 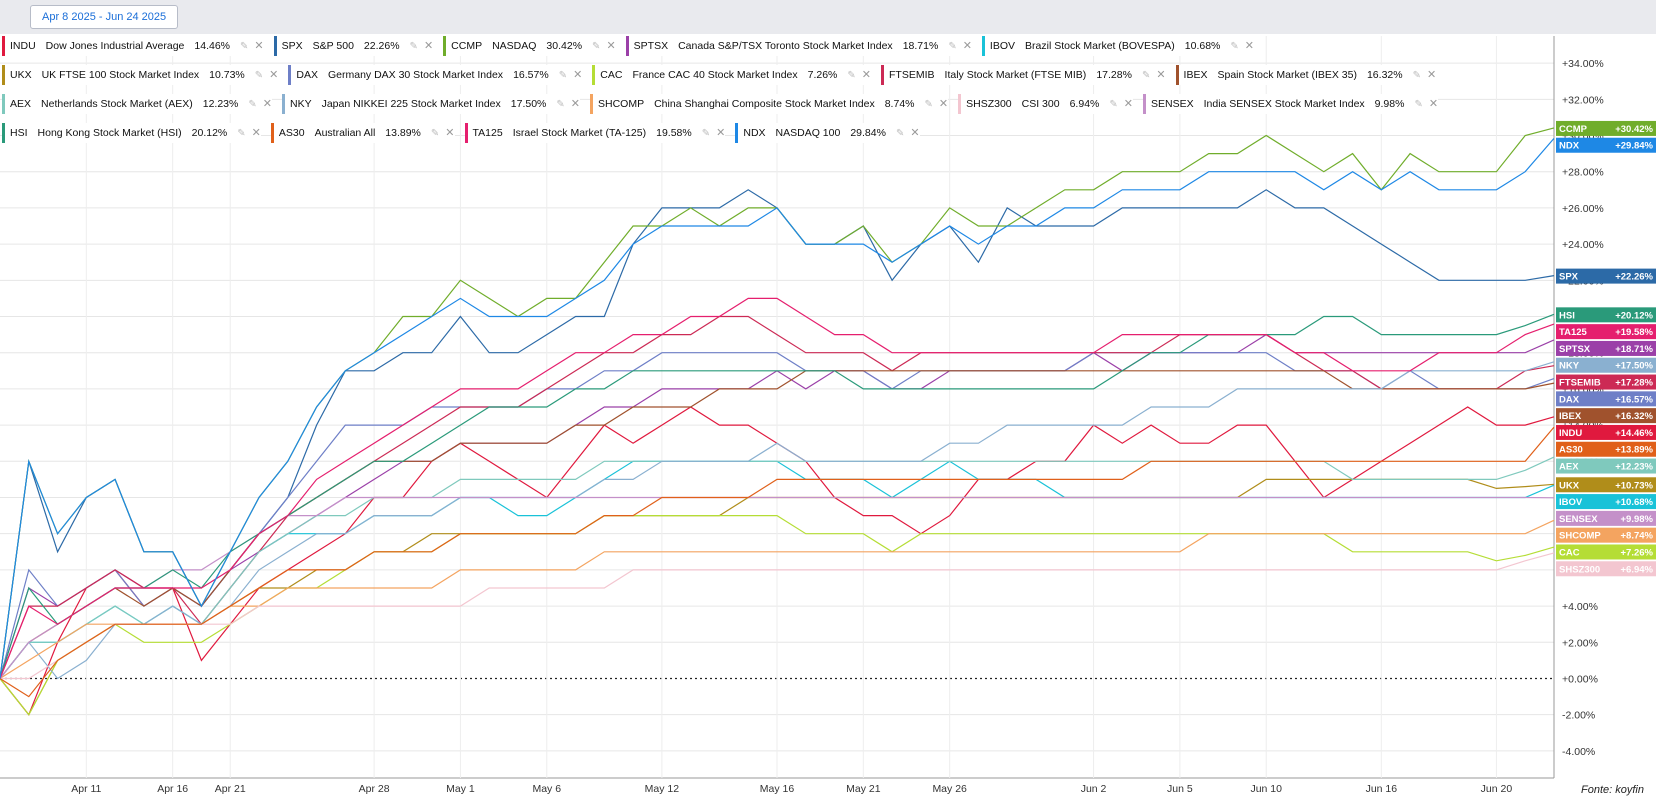 I want to click on legend-chip-spx: SPX S&P 500 22.26% ✎ ✕, so click(x=353, y=46).